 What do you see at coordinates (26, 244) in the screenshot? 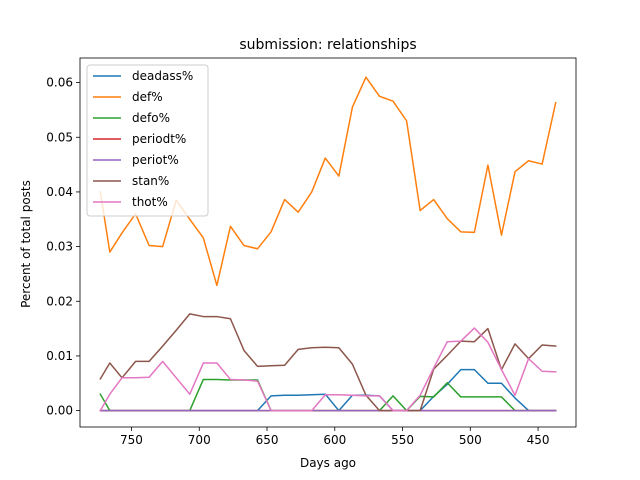
I see `y-axis-title: Percent of total posts` at bounding box center [26, 244].